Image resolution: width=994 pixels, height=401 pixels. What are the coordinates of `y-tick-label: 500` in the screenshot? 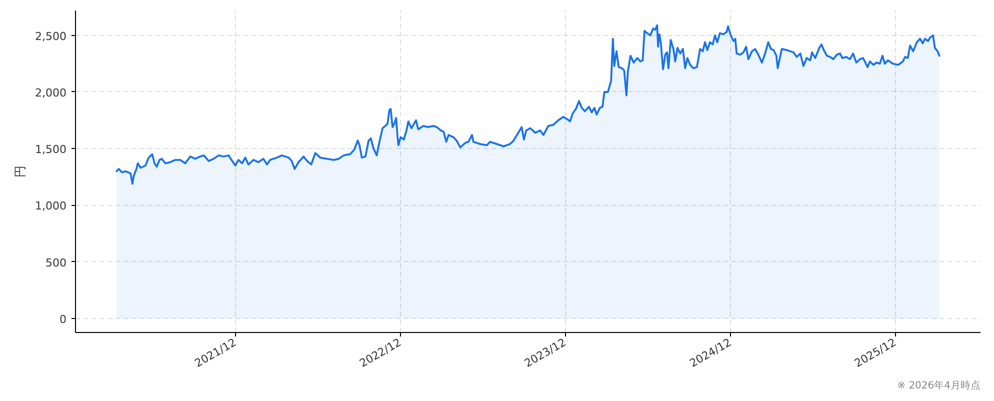 It's located at (56, 263).